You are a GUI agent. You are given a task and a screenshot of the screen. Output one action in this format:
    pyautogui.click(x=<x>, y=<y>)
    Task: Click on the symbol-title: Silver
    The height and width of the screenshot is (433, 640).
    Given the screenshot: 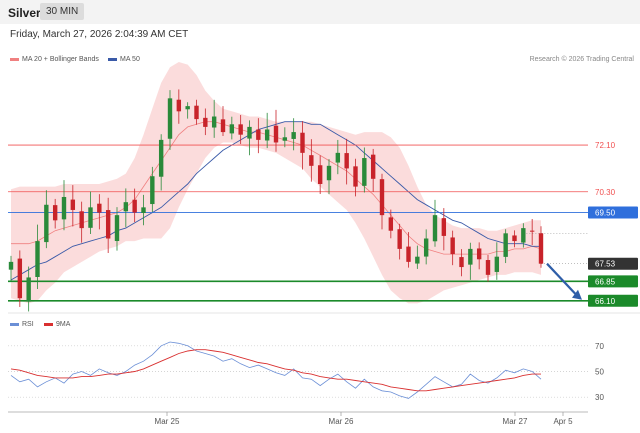 What is the action you would take?
    pyautogui.click(x=24, y=13)
    